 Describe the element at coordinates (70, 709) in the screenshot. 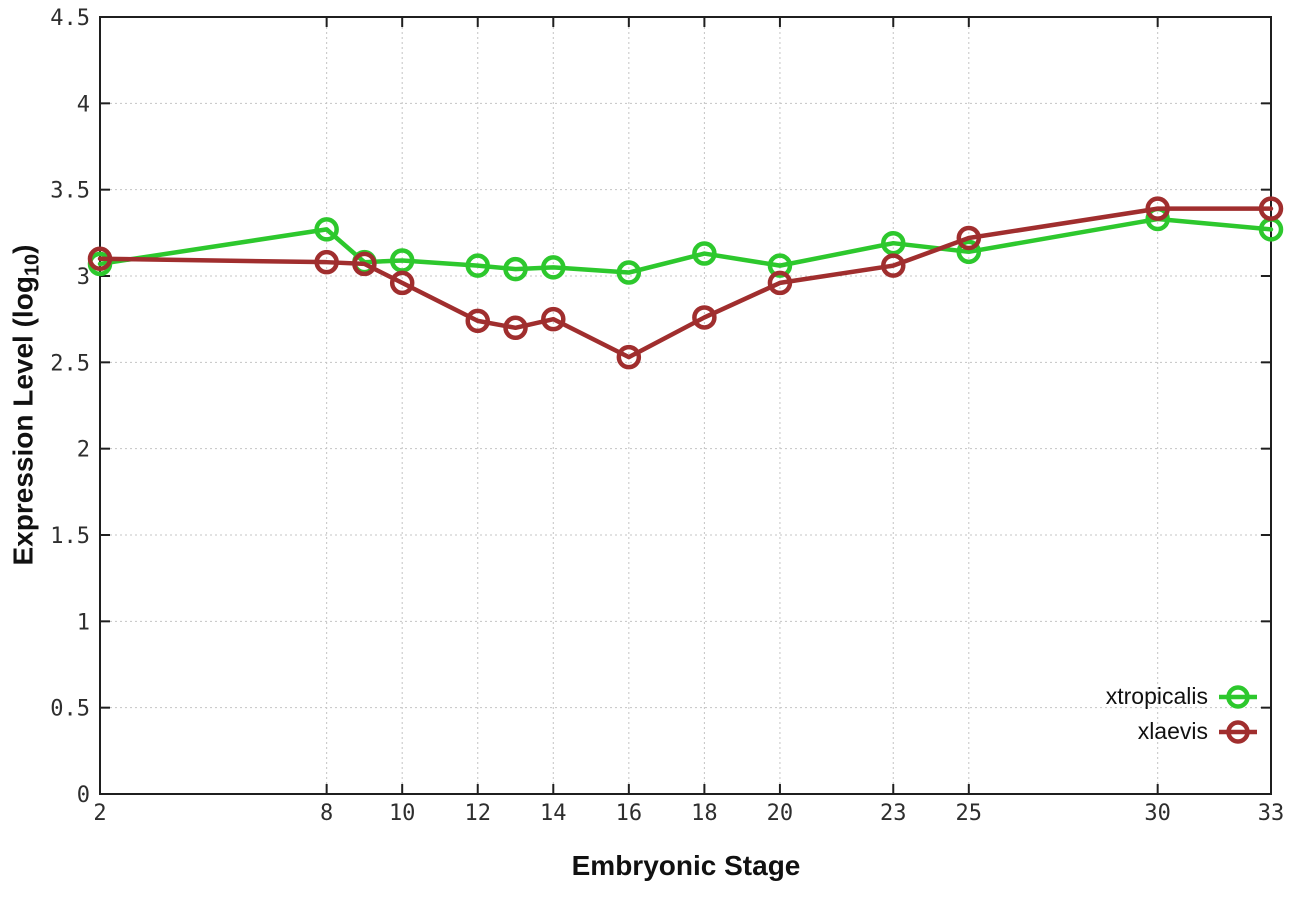

I see `y-tick-label: 0.5` at that location.